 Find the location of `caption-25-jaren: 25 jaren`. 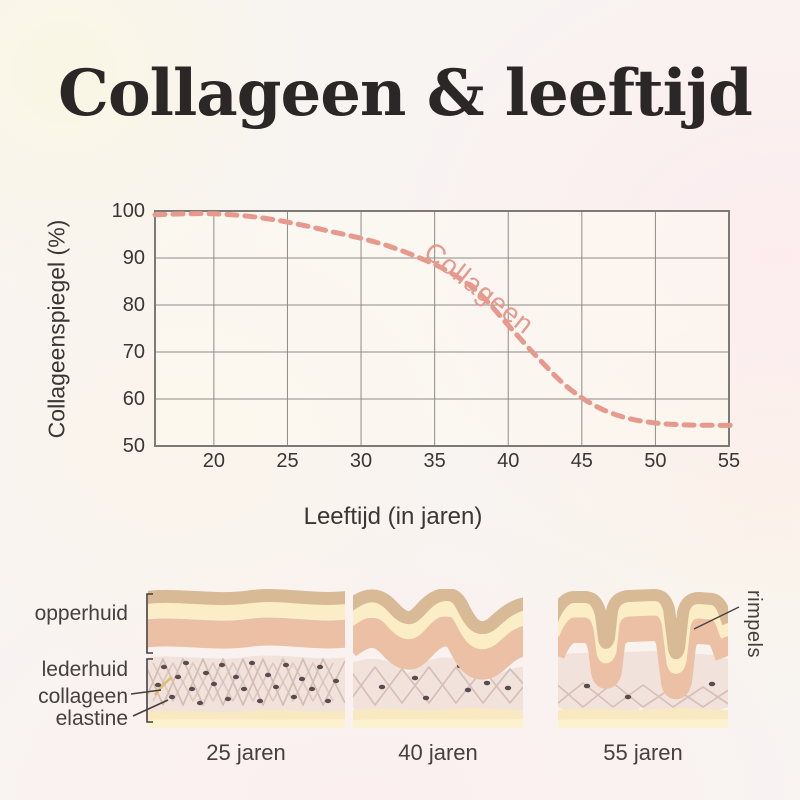

caption-25-jaren: 25 jaren is located at coordinates (246, 752).